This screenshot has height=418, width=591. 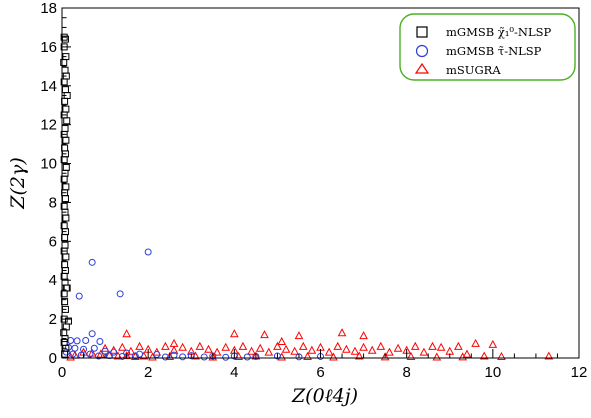 What do you see at coordinates (234, 372) in the screenshot?
I see `x-tick-label: 4` at bounding box center [234, 372].